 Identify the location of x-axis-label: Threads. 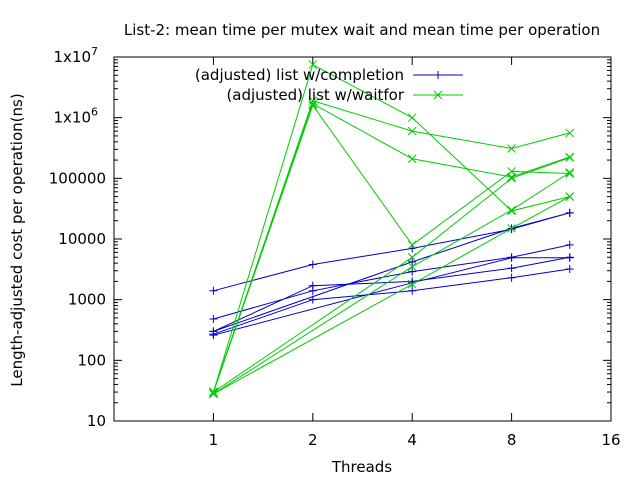
(361, 467).